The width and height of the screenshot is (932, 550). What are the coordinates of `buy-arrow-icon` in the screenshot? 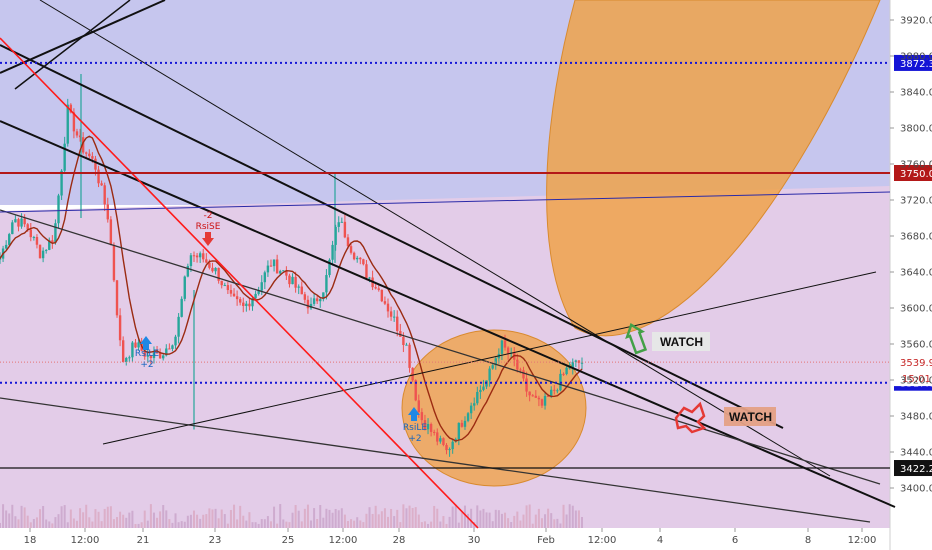 It's located at (414, 414).